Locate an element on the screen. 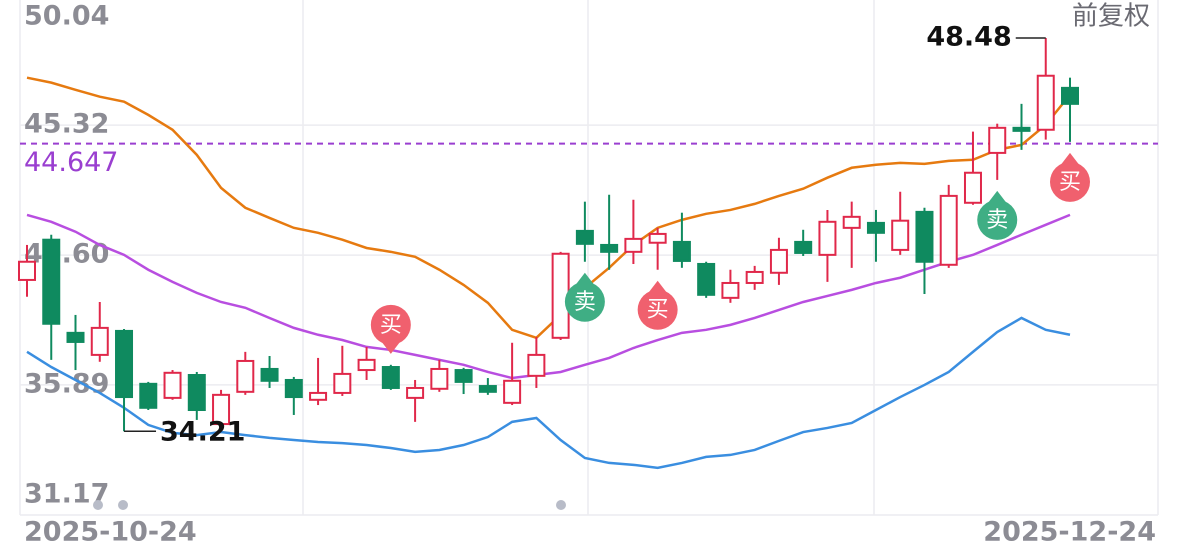 This screenshot has height=545, width=1179. y-tick-label: 50.04 is located at coordinates (66, 16).